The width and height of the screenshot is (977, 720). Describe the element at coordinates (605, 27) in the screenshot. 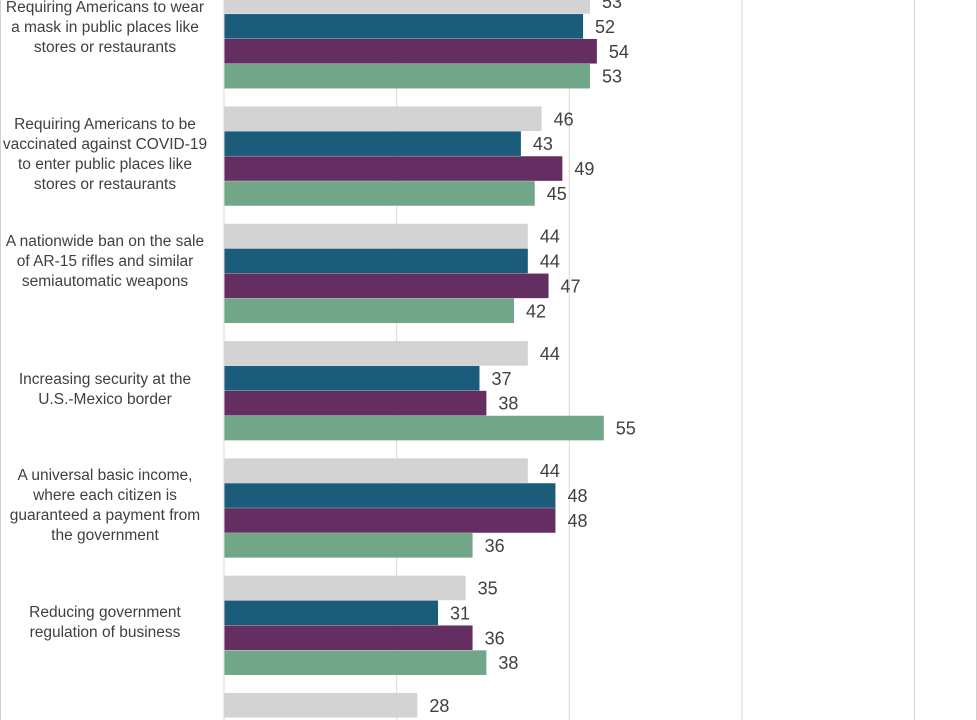

I see `data-label: 52` at that location.